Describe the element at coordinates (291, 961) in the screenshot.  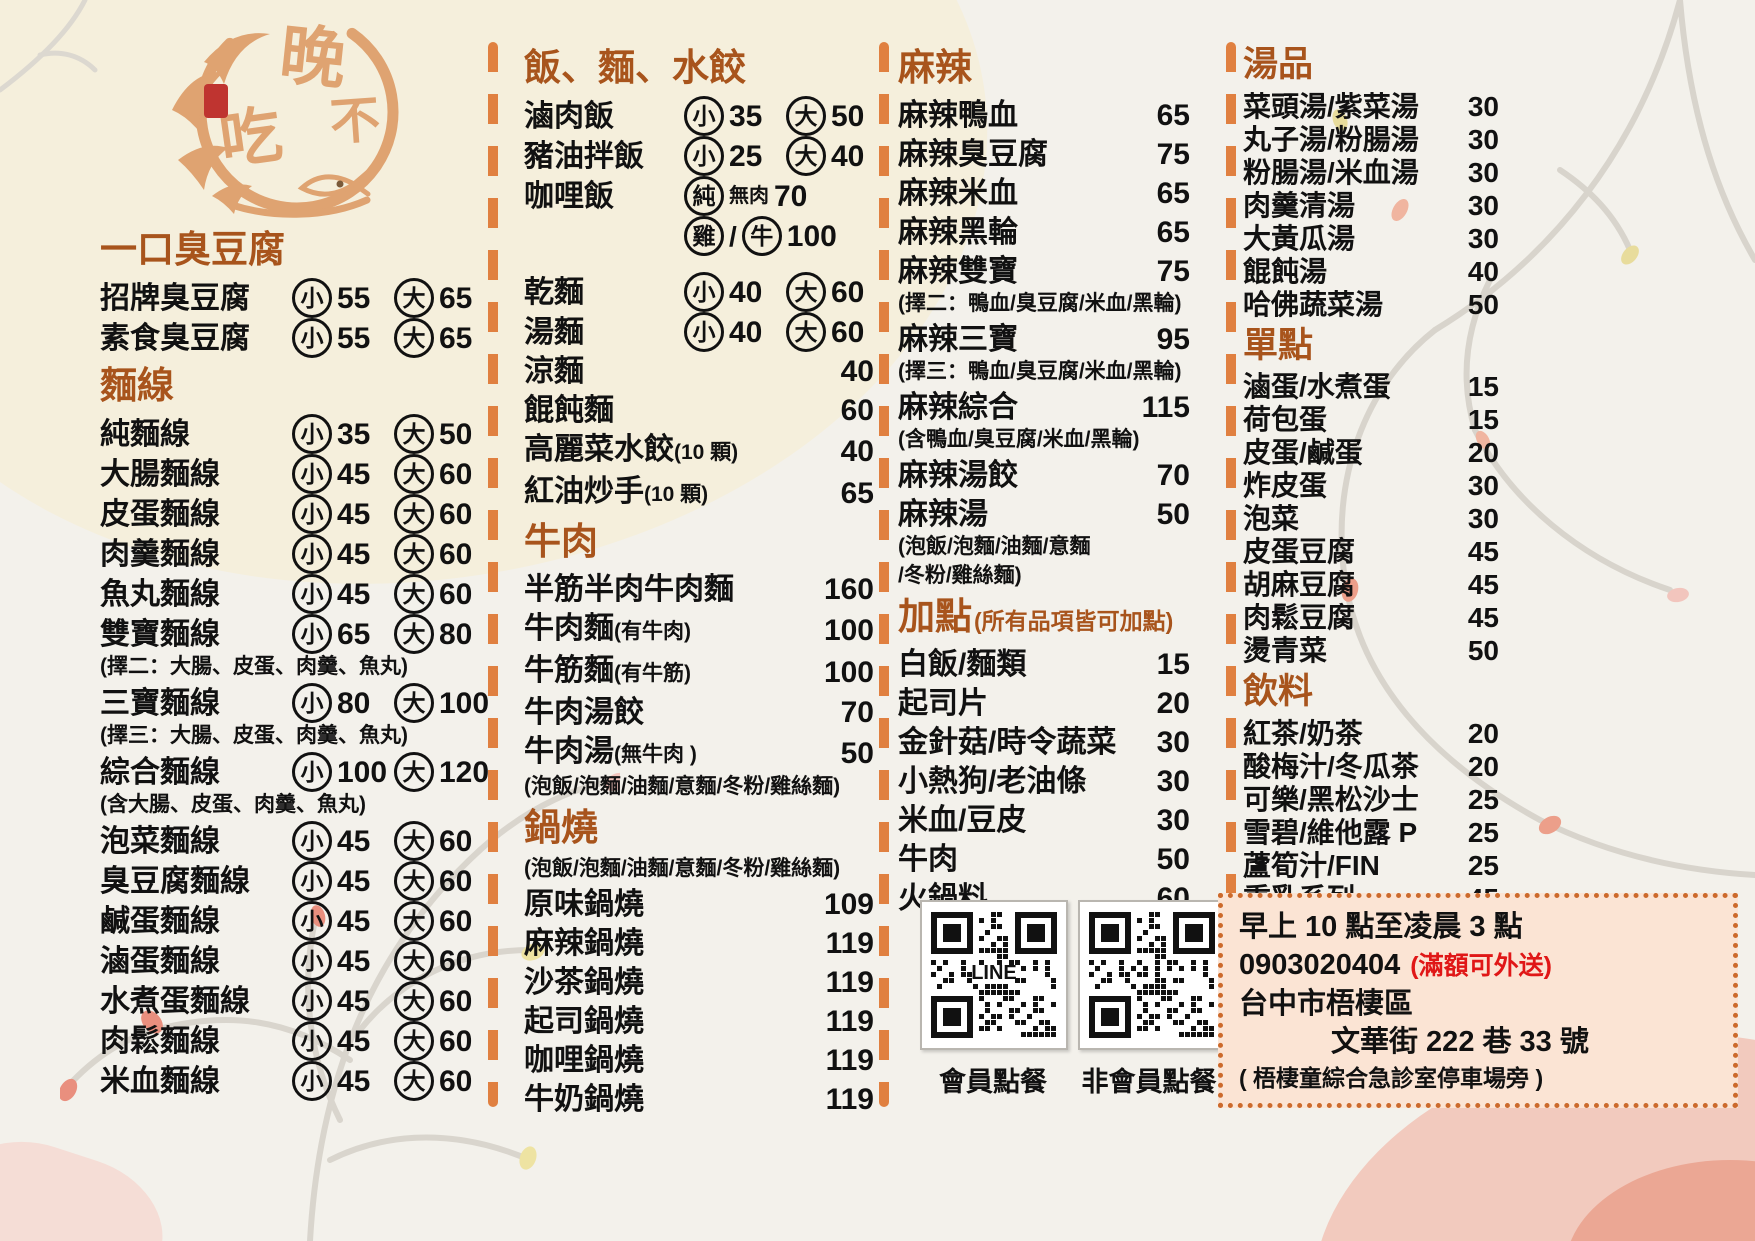
I see `menu-item-row: 滷蛋麵線 小 45 大 60` at that location.